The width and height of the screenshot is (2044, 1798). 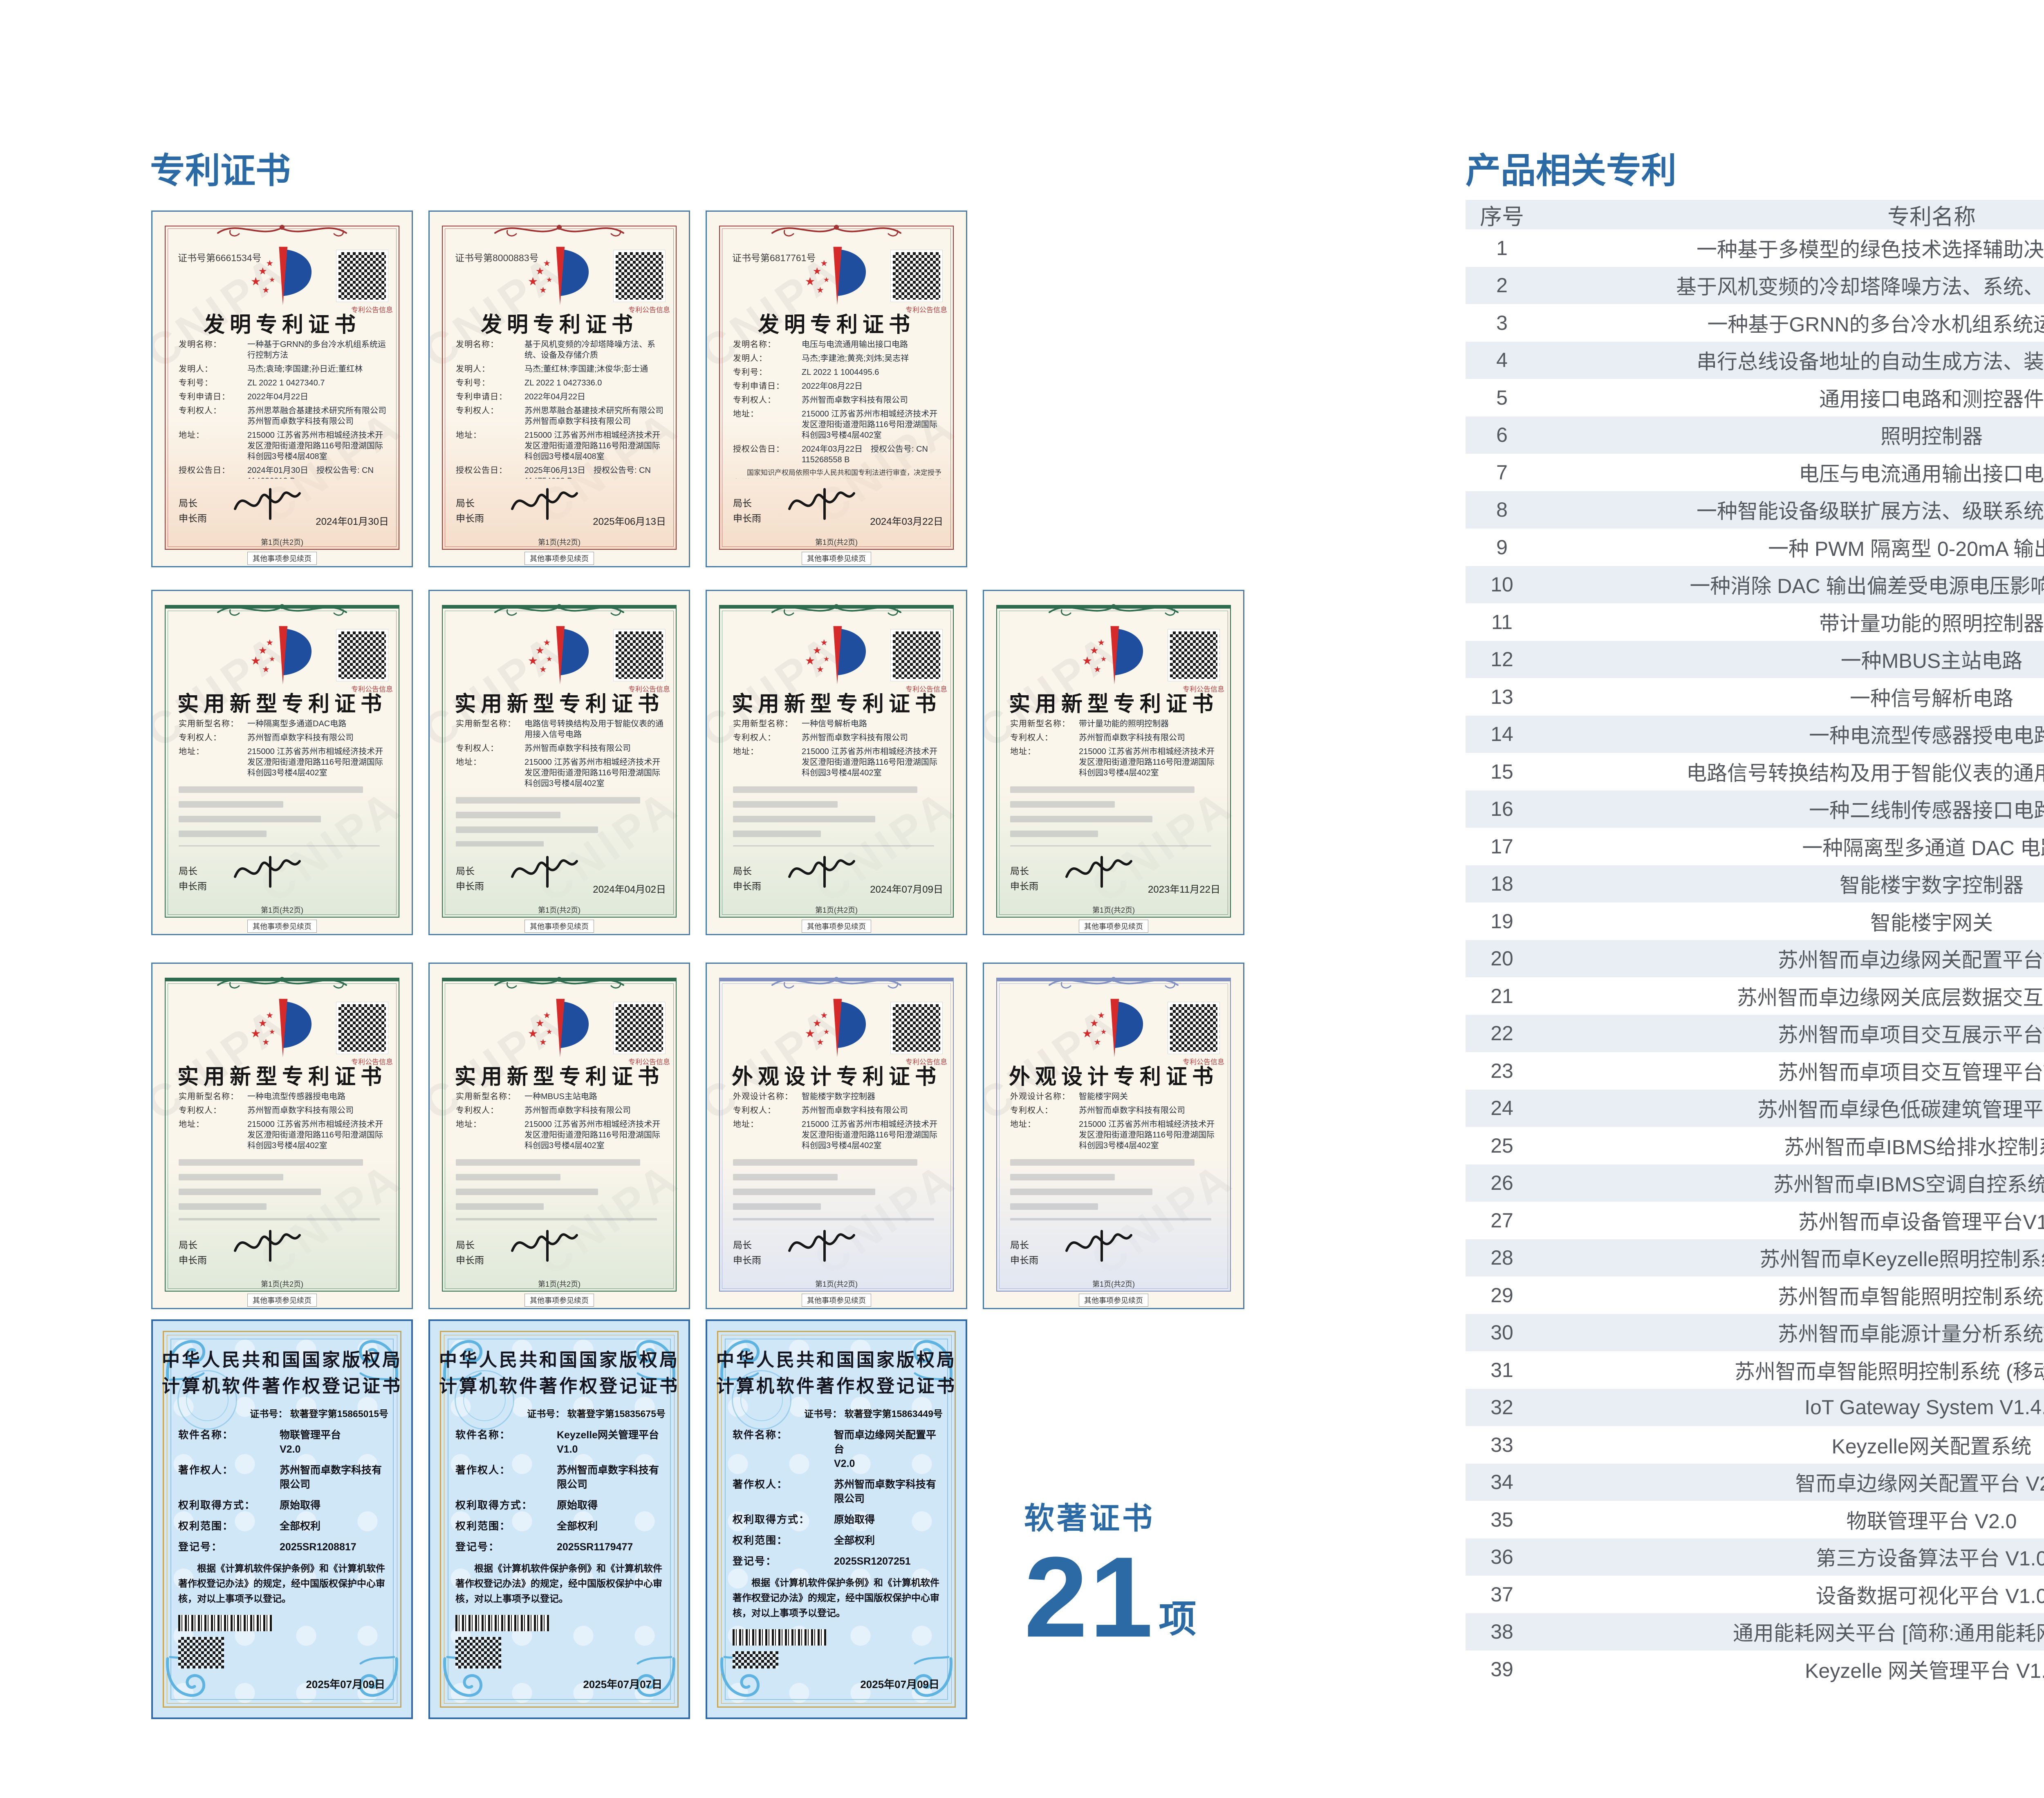 I want to click on corner-flourish-icon, so click(x=378, y=1677).